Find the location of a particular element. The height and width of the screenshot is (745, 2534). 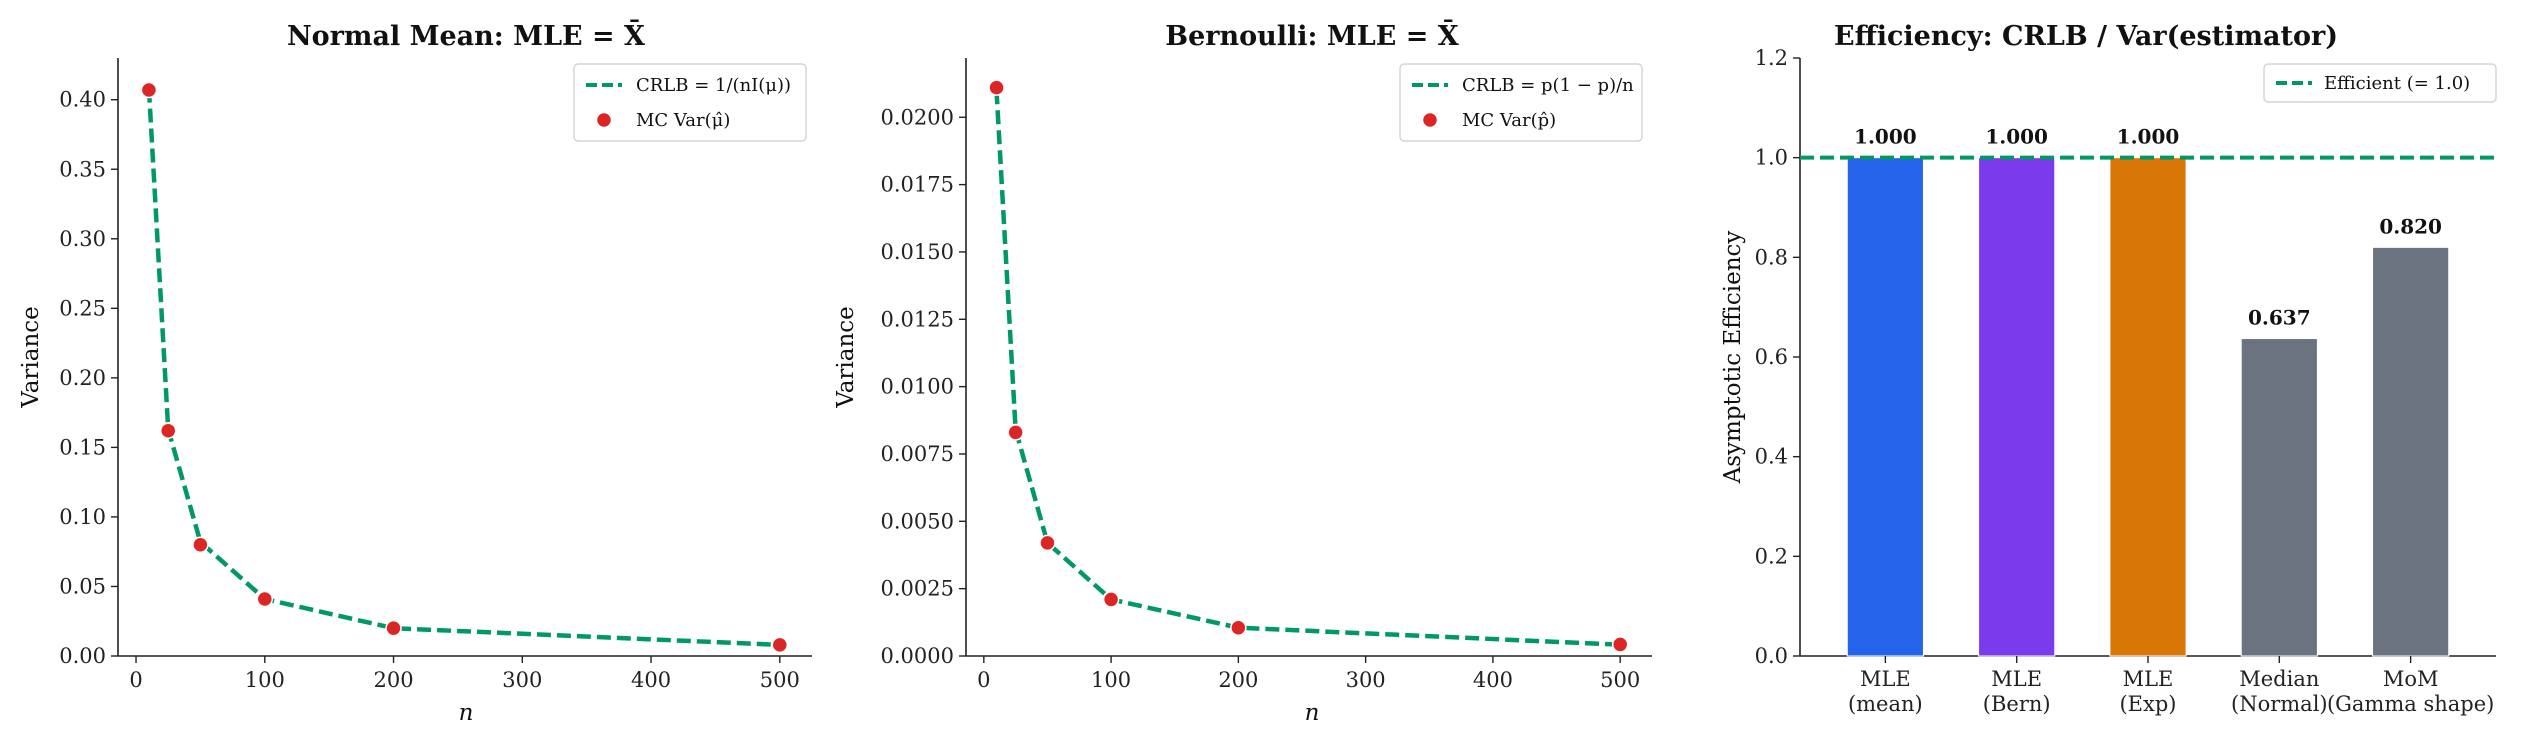

y-tick-label: 0.0100 is located at coordinates (917, 387).